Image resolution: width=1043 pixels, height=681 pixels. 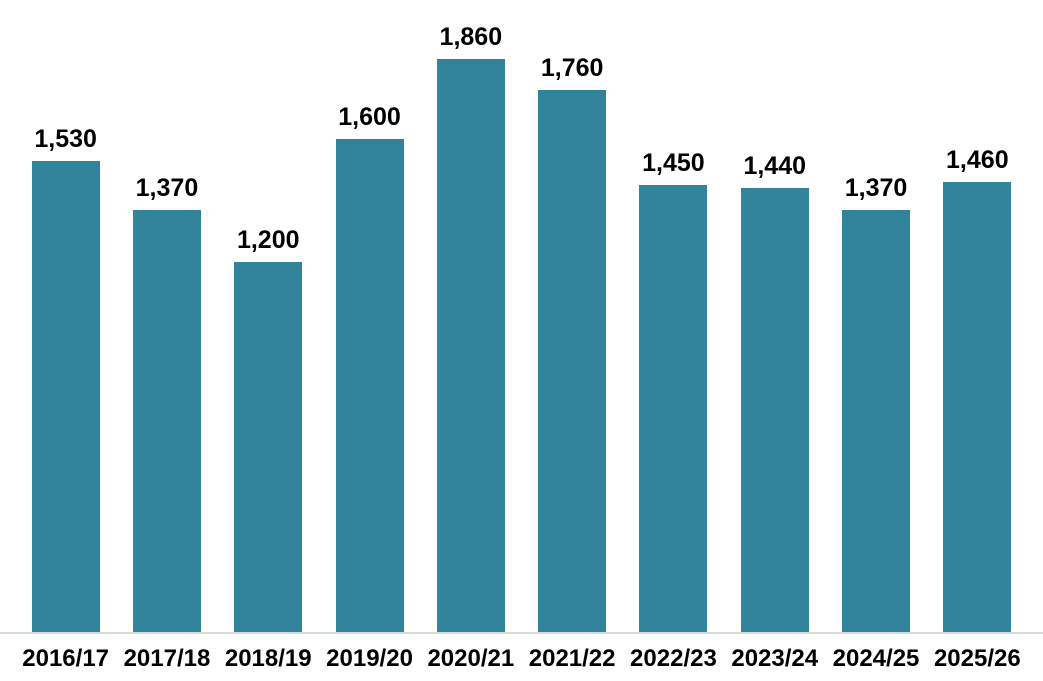 What do you see at coordinates (66, 658) in the screenshot?
I see `x-axis-tick-label: 2016/17` at bounding box center [66, 658].